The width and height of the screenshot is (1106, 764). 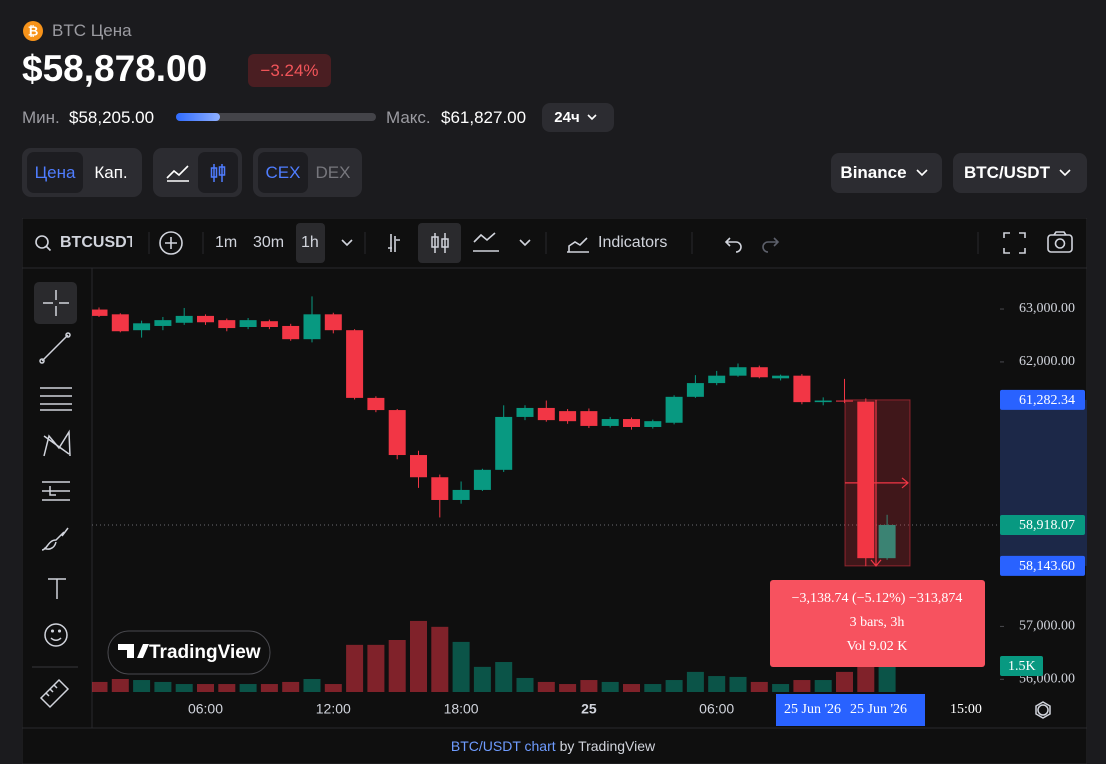 What do you see at coordinates (771, 245) in the screenshot?
I see `redo-icon` at bounding box center [771, 245].